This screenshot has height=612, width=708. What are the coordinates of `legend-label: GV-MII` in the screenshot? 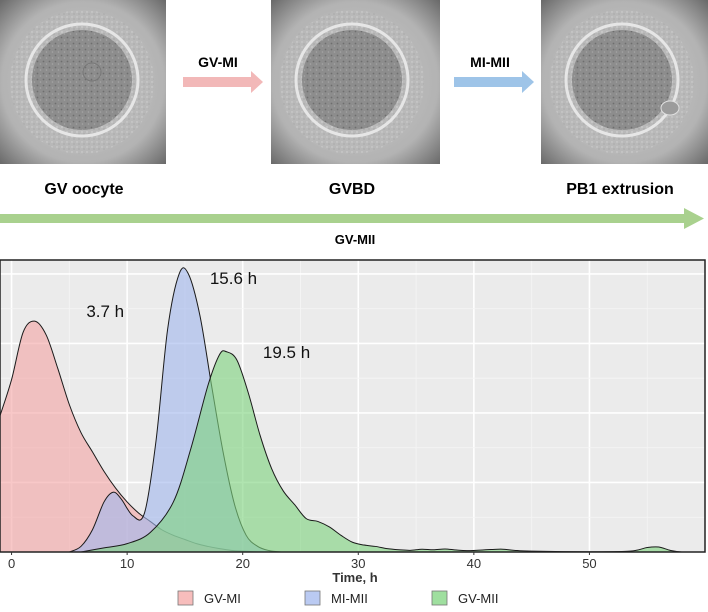 It's located at (478, 598).